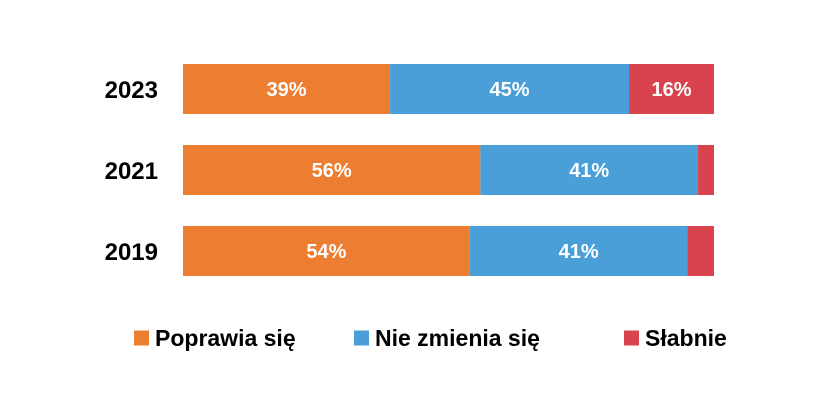 This screenshot has height=420, width=840. Describe the element at coordinates (457, 338) in the screenshot. I see `legend-label-1: Nie zmienia się` at that location.